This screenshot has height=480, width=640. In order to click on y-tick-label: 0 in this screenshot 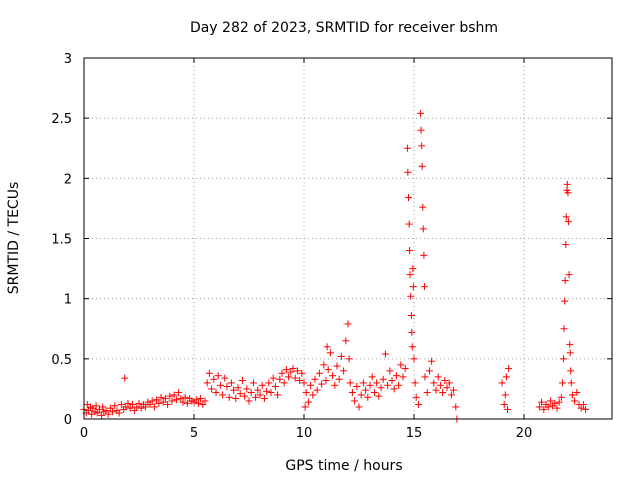, I will do `click(68, 420)`.